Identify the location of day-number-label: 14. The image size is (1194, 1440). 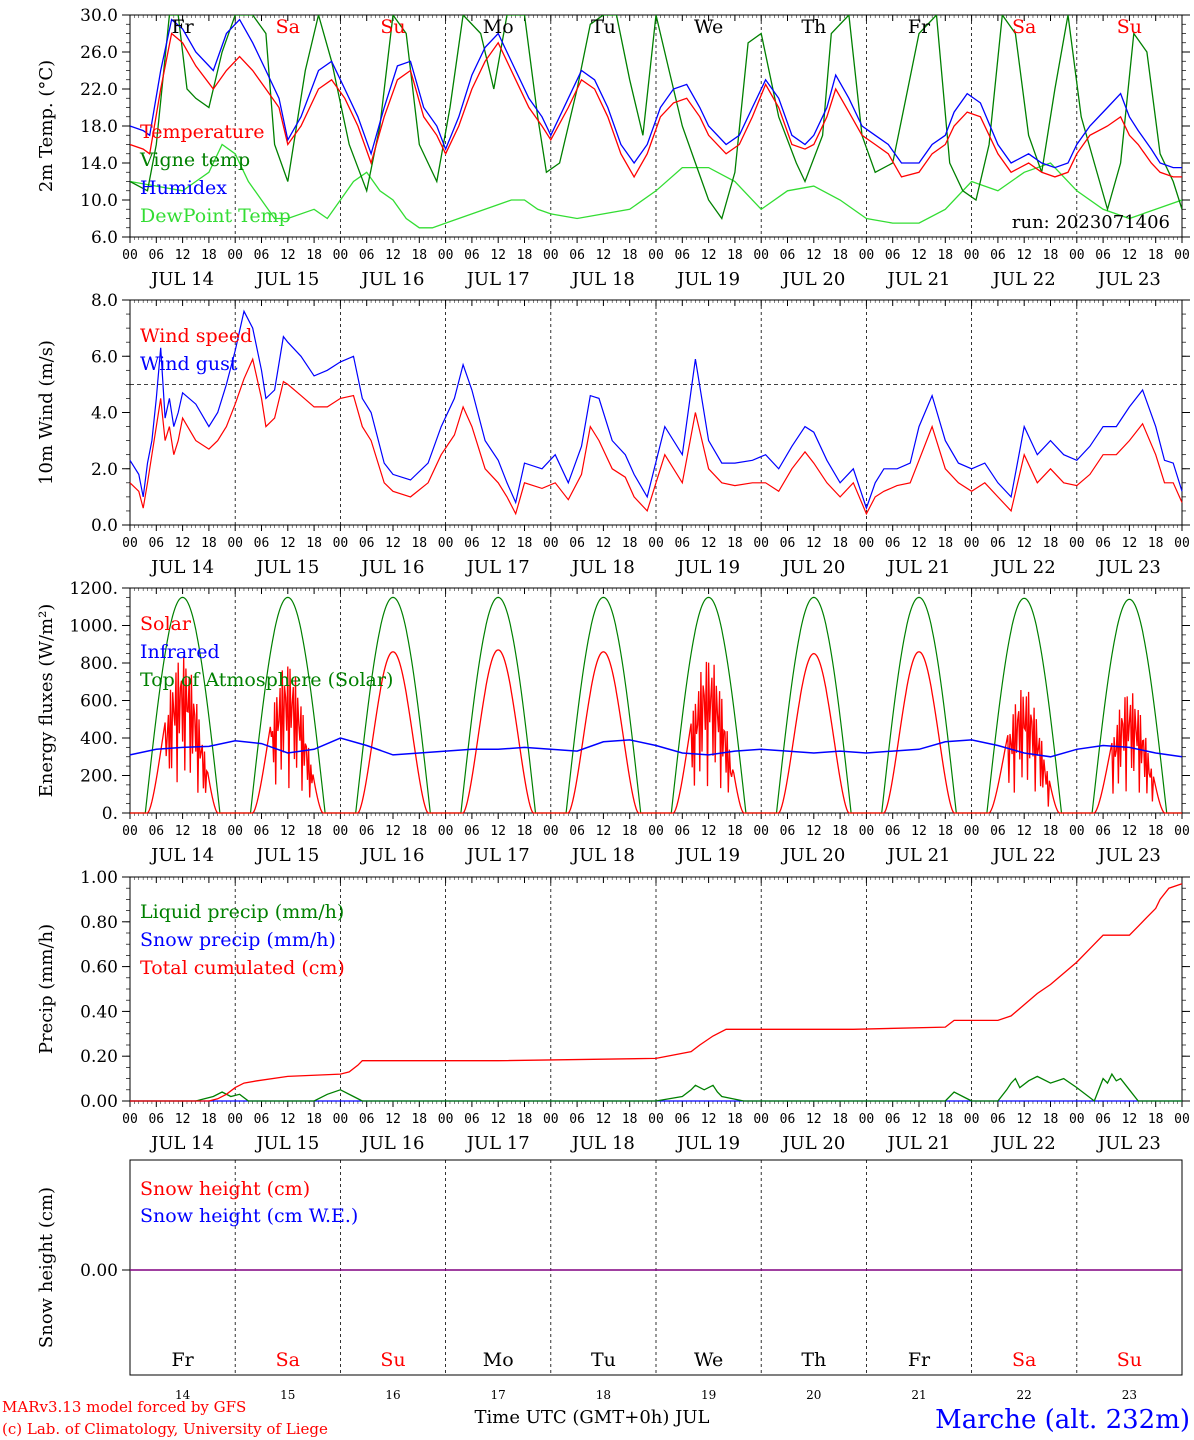
(183, 1395).